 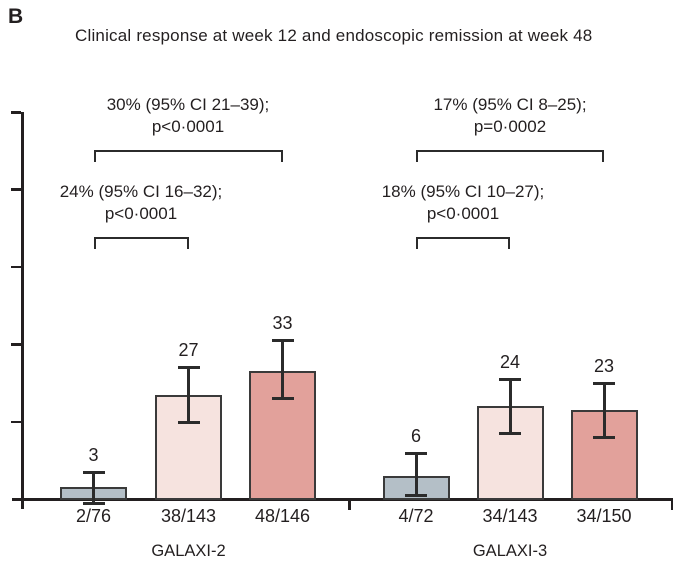 What do you see at coordinates (416, 516) in the screenshot?
I see `bar-fraction-label: 4/72` at bounding box center [416, 516].